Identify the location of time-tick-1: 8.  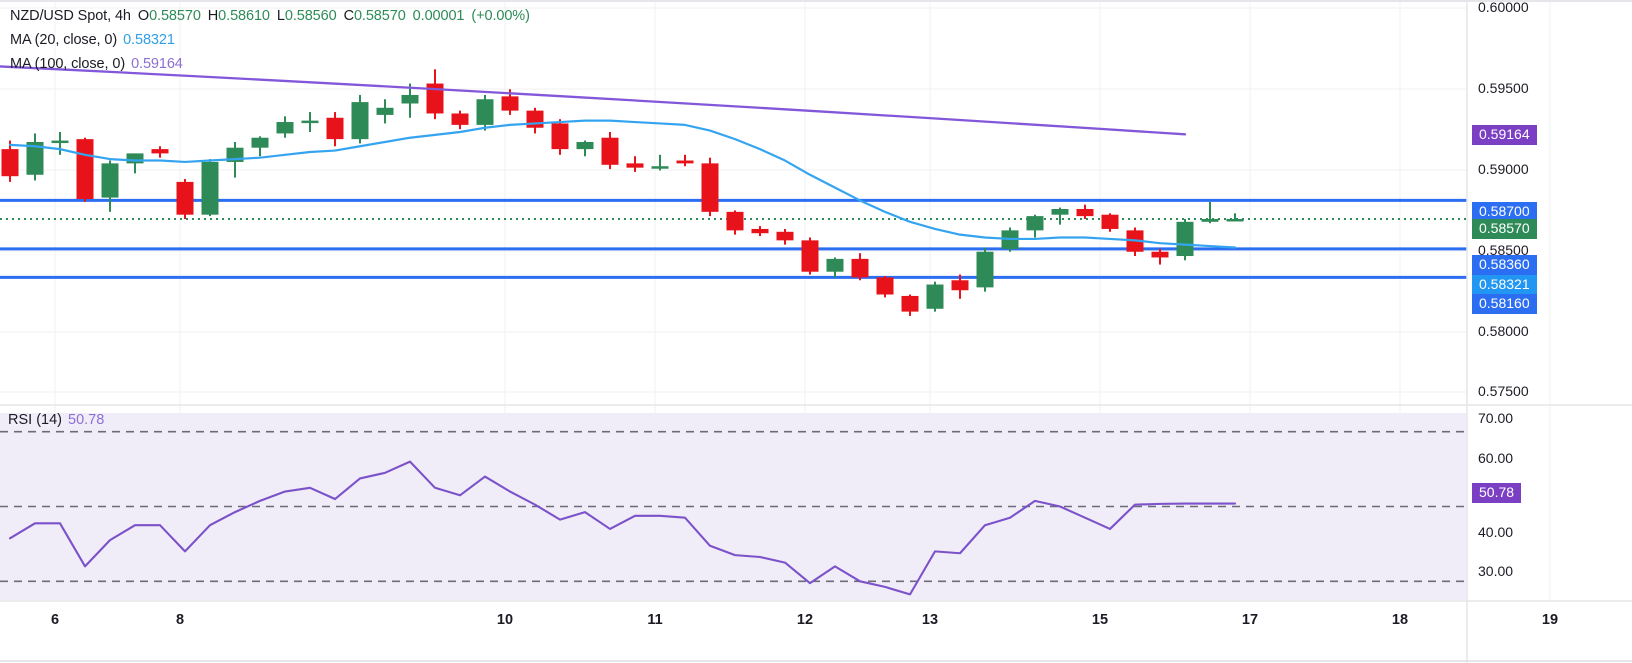
(180, 620).